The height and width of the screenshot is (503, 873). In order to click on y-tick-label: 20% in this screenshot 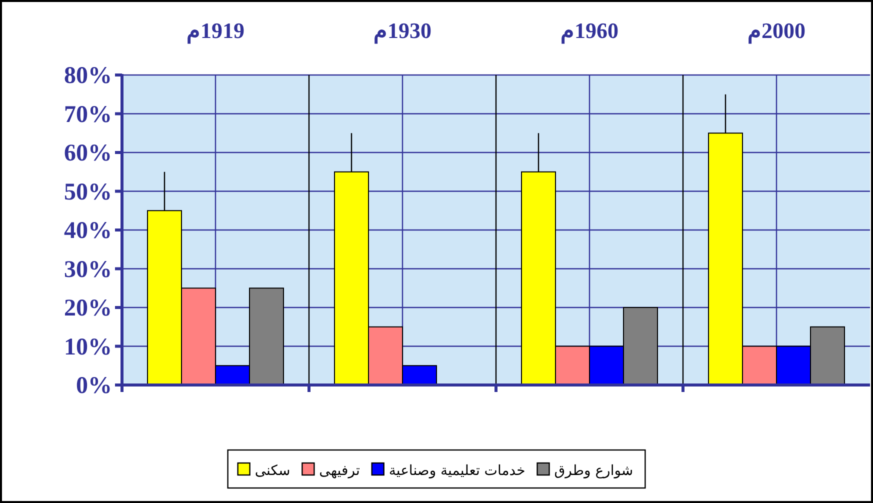, I will do `click(88, 309)`.